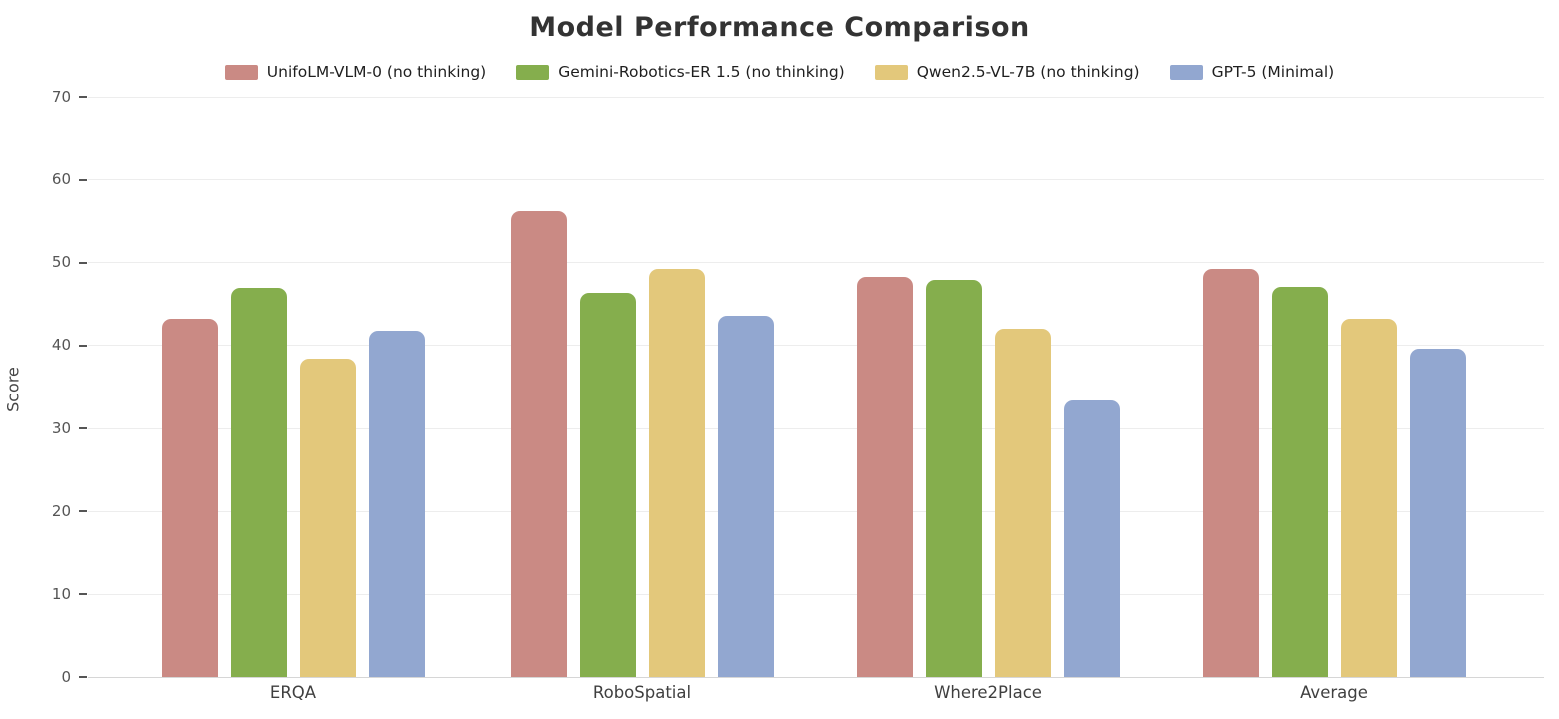 Image resolution: width=1559 pixels, height=719 pixels. Describe the element at coordinates (1028, 72) in the screenshot. I see `legend-label: Qwen2.5-VL-7B (no thinking)` at that location.